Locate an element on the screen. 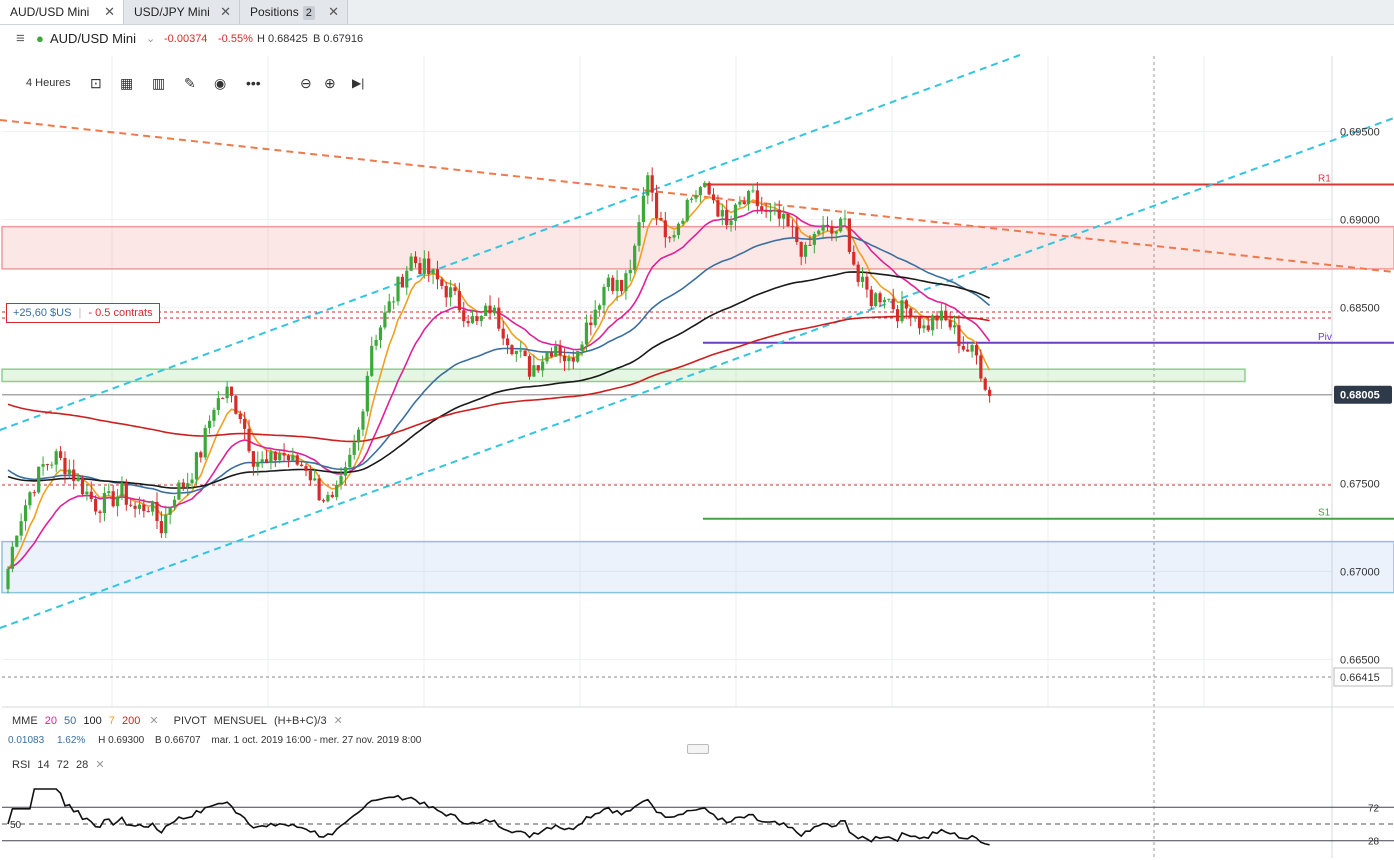 The width and height of the screenshot is (1394, 860). y-tick-label: 0.67000 is located at coordinates (1360, 573).